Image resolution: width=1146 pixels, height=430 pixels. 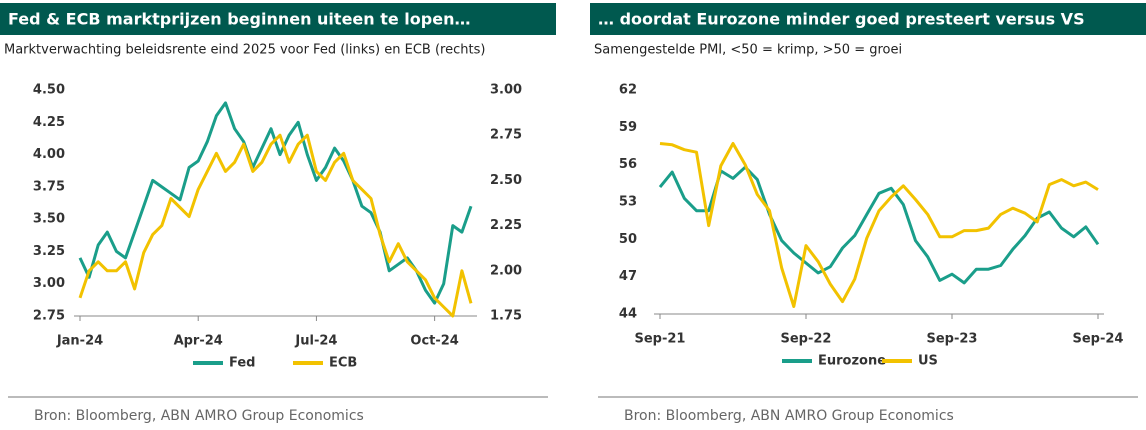 I want to click on y2-tick-label: 2.25, so click(x=506, y=225).